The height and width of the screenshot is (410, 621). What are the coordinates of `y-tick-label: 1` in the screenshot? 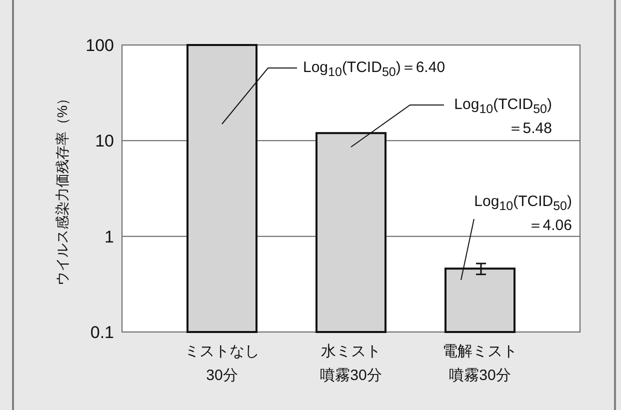 It's located at (109, 236).